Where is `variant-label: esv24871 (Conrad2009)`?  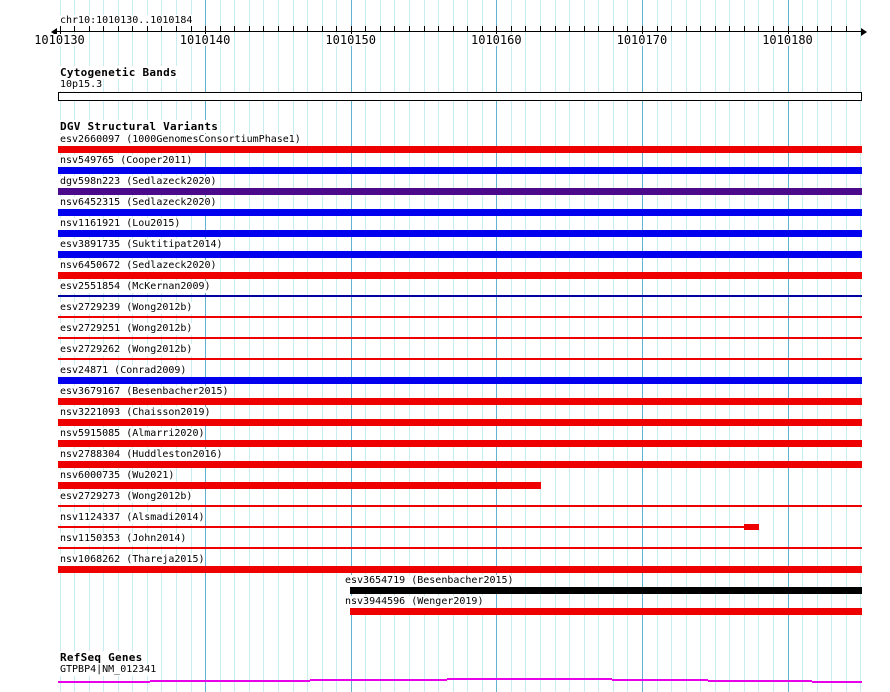 variant-label: esv24871 (Conrad2009) is located at coordinates (123, 371).